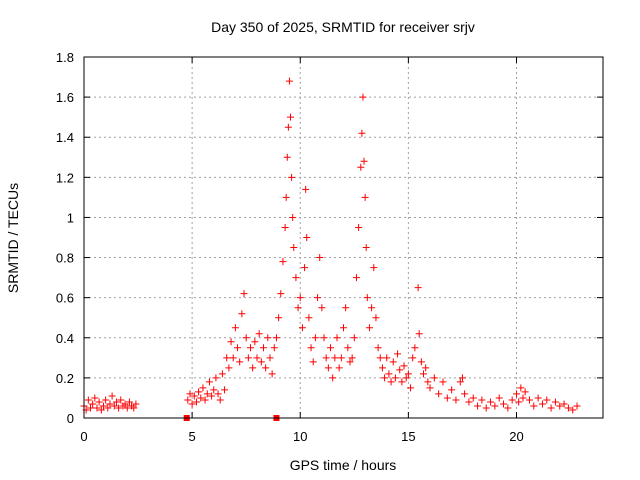 The image size is (640, 480). What do you see at coordinates (300, 436) in the screenshot?
I see `x-tick-label: 10` at bounding box center [300, 436].